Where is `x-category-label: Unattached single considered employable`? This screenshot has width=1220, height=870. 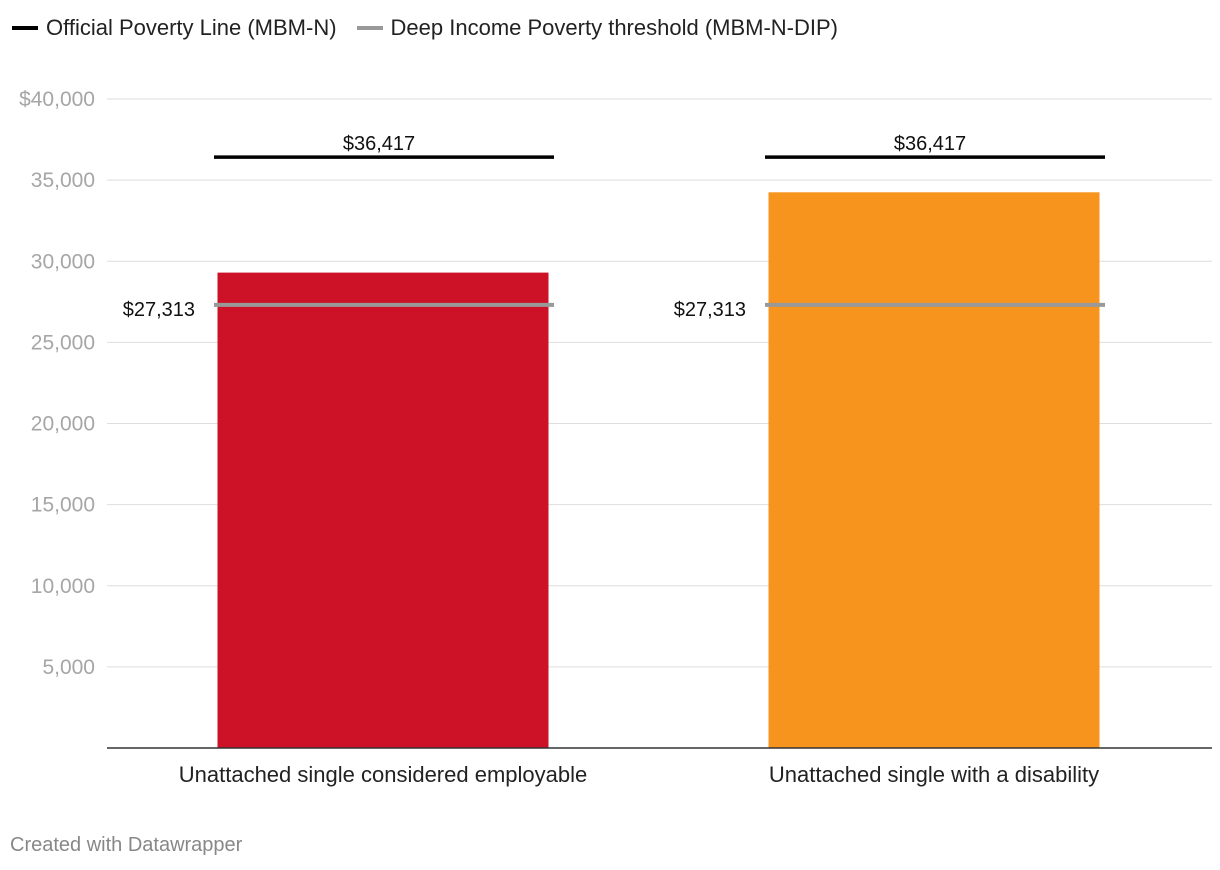 x-category-label: Unattached single considered employable is located at coordinates (383, 774).